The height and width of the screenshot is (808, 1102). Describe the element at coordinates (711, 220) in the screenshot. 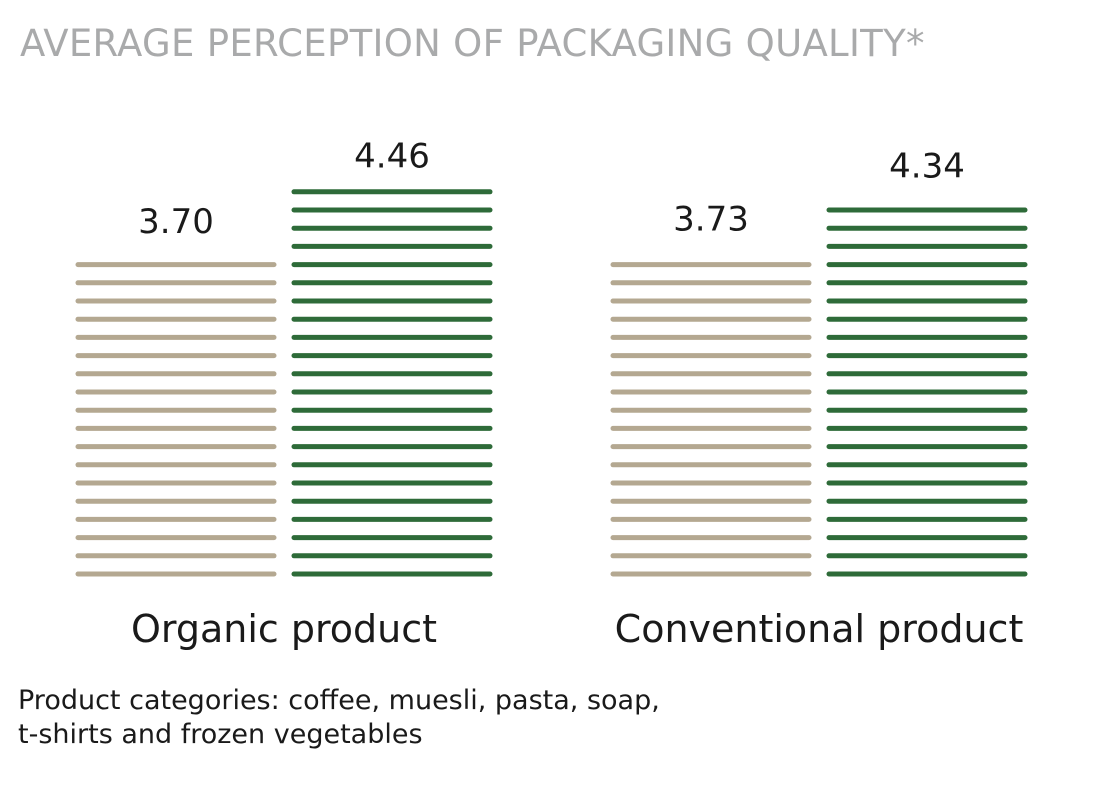

I see `data-label: 3.73` at that location.